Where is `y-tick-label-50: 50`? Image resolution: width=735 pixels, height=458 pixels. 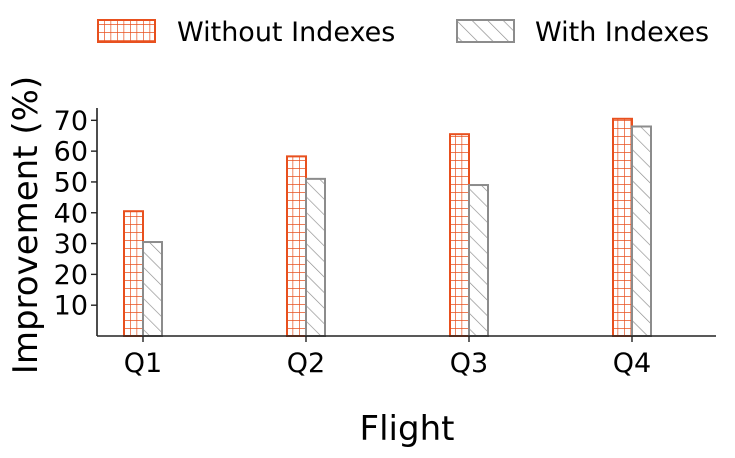
y-tick-label-50: 50 is located at coordinates (71, 182).